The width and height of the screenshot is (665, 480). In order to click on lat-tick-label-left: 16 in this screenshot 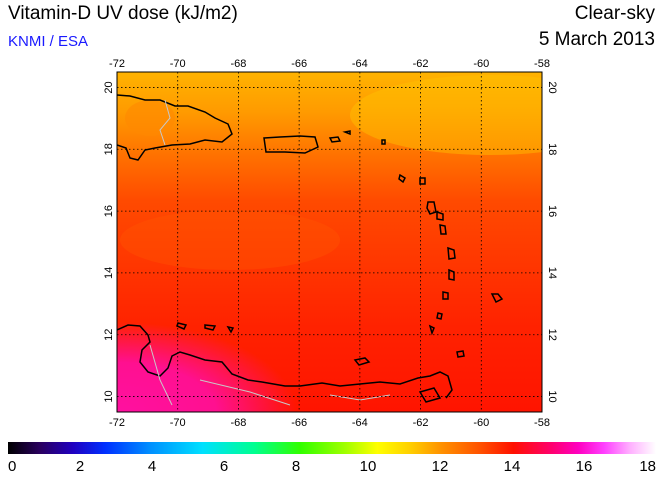, I will do `click(109, 211)`.